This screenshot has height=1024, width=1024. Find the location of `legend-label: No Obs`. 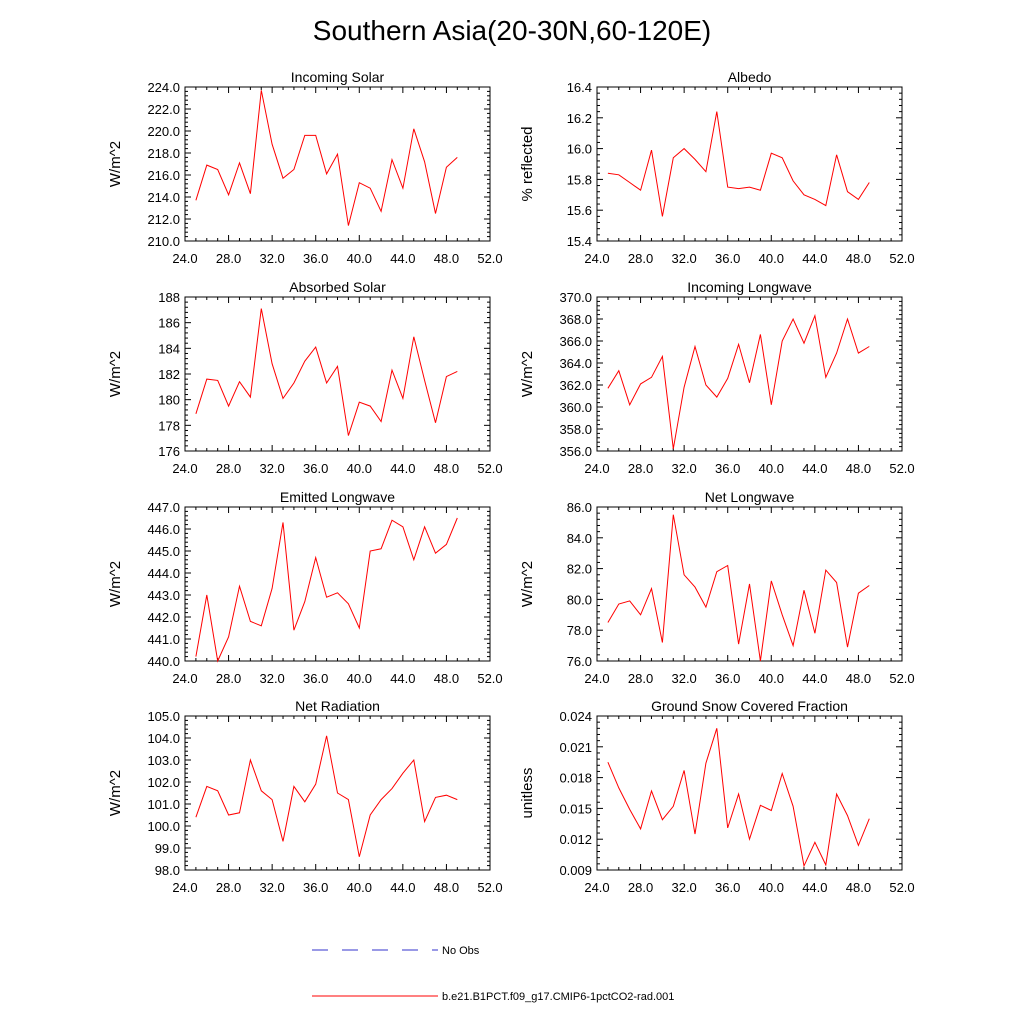

legend-label: No Obs is located at coordinates (461, 951).